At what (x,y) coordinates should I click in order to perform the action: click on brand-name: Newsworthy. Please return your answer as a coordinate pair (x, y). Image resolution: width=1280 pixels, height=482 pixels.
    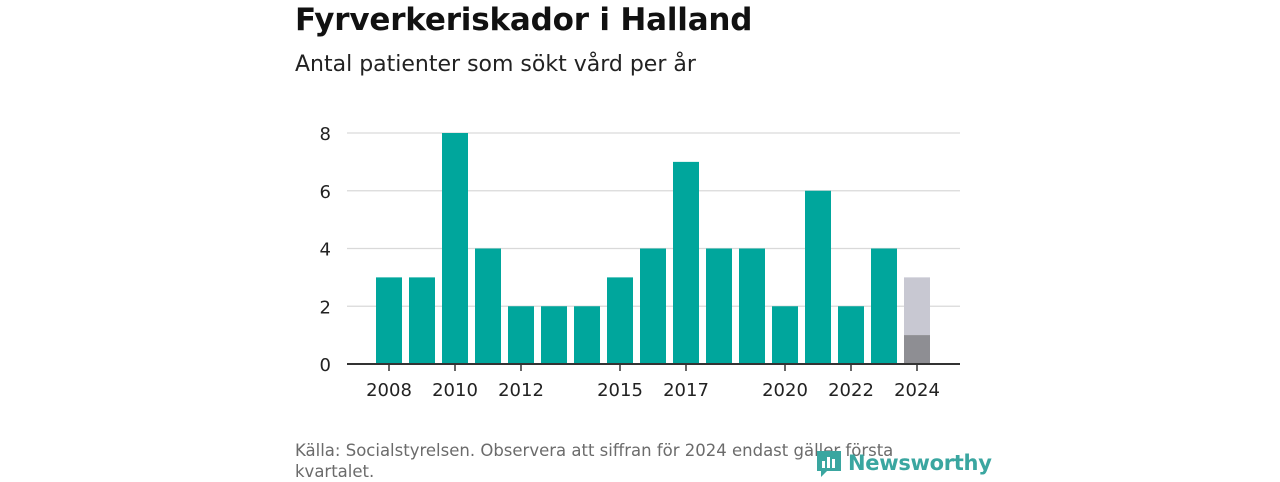
    Looking at the image, I should click on (920, 463).